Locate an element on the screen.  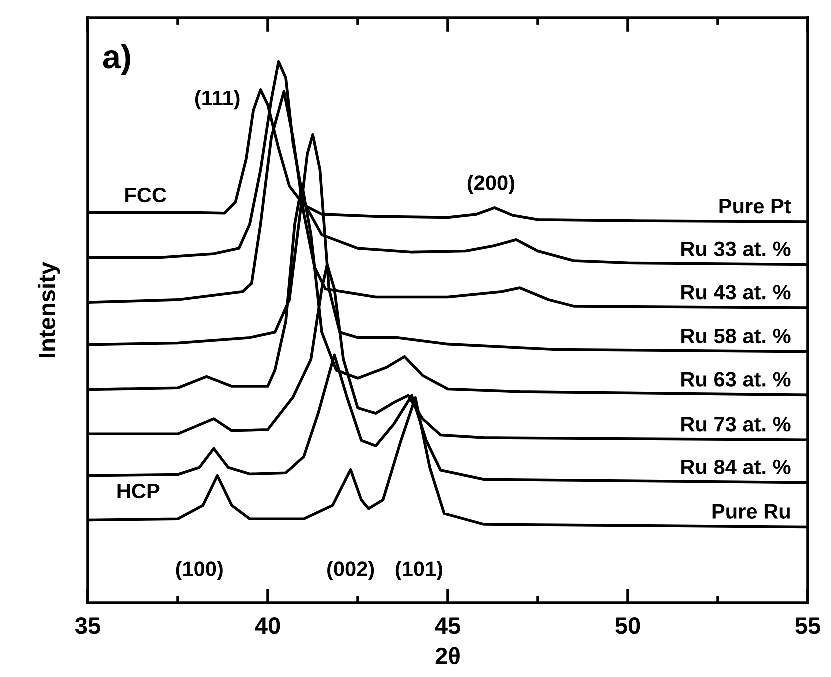
series-label: Ru 58 at. % is located at coordinates (736, 336).